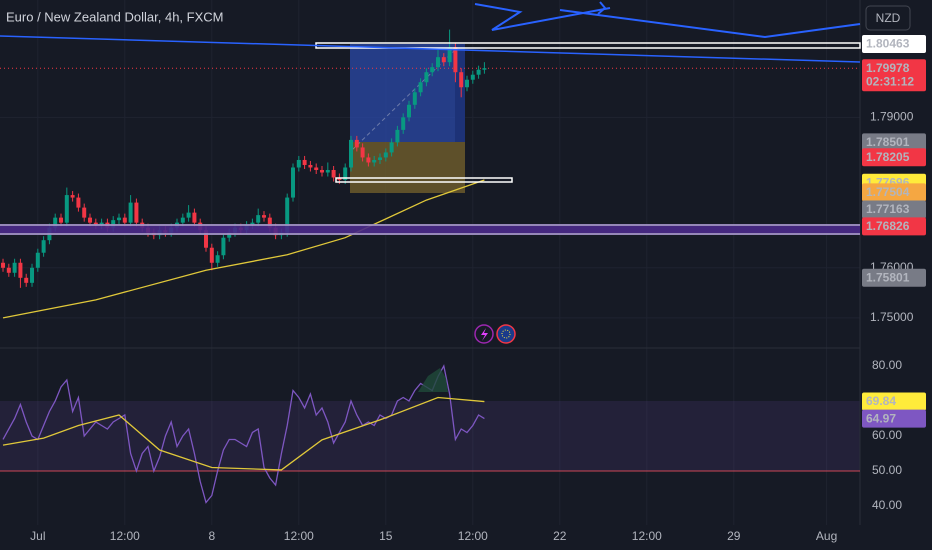  I want to click on loss-zone, so click(407, 167).